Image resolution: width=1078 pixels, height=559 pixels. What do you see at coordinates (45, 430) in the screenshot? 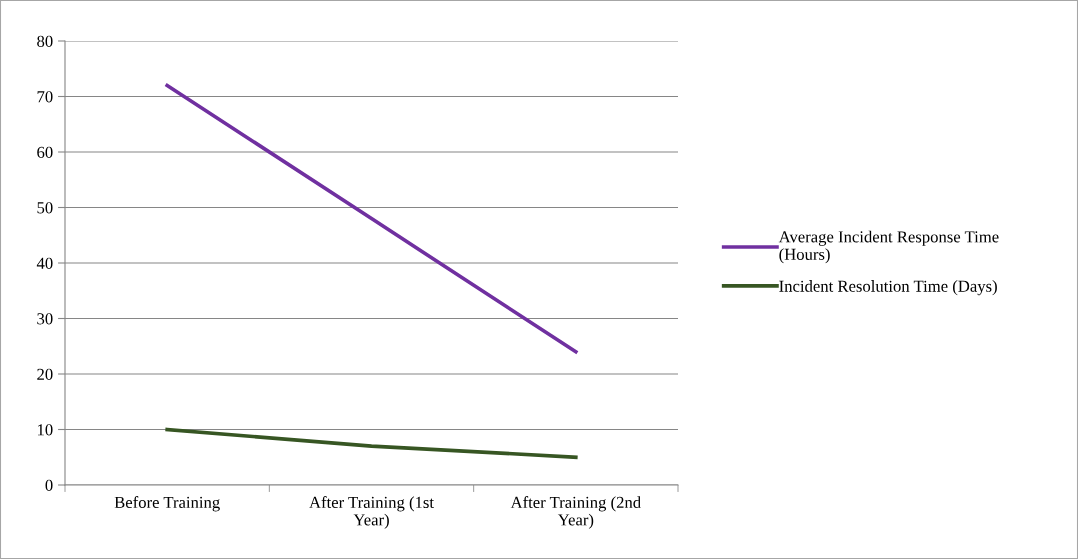
I see `y-tick-label: 10` at bounding box center [45, 430].